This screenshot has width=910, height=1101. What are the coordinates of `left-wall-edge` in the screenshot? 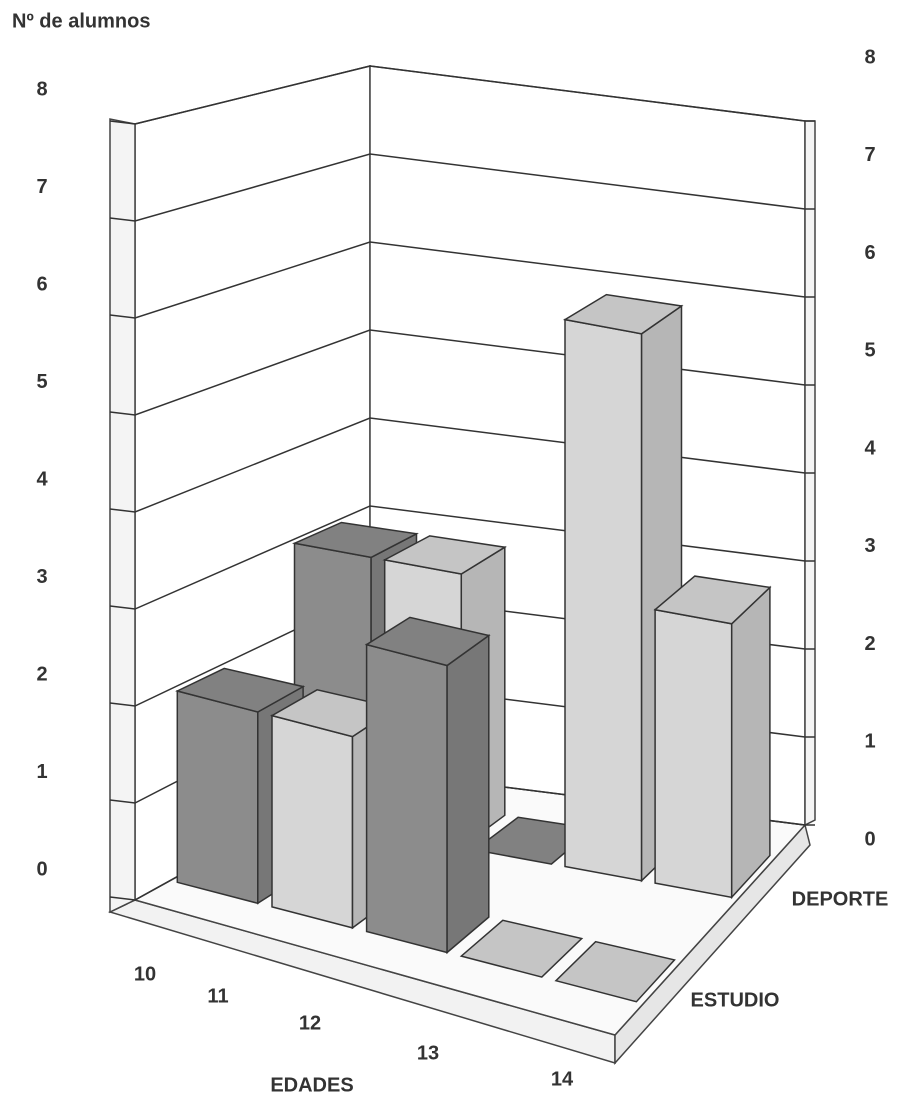 It's located at (122, 516).